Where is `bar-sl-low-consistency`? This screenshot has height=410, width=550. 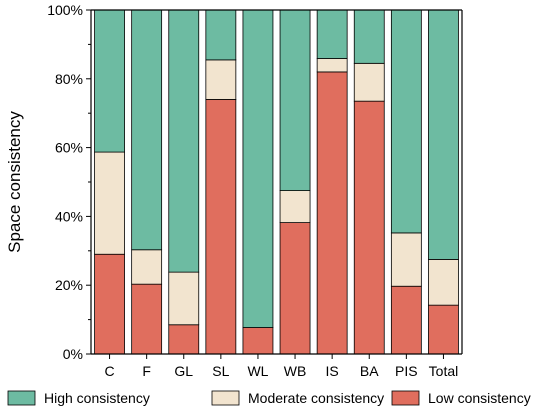
bar-sl-low-consistency is located at coordinates (221, 227).